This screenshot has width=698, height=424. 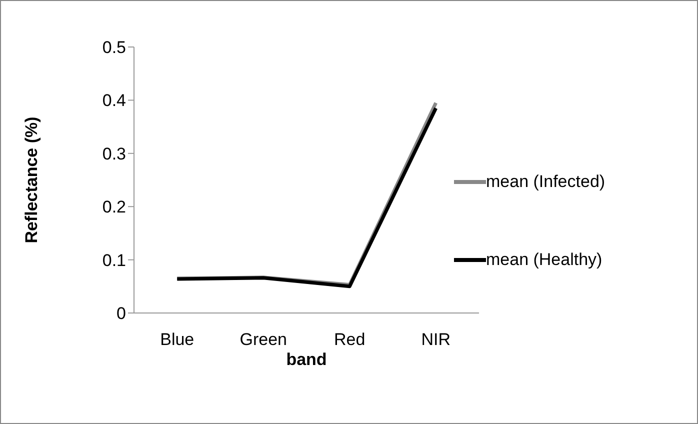 What do you see at coordinates (114, 207) in the screenshot?
I see `y-tick-label: 0.2` at bounding box center [114, 207].